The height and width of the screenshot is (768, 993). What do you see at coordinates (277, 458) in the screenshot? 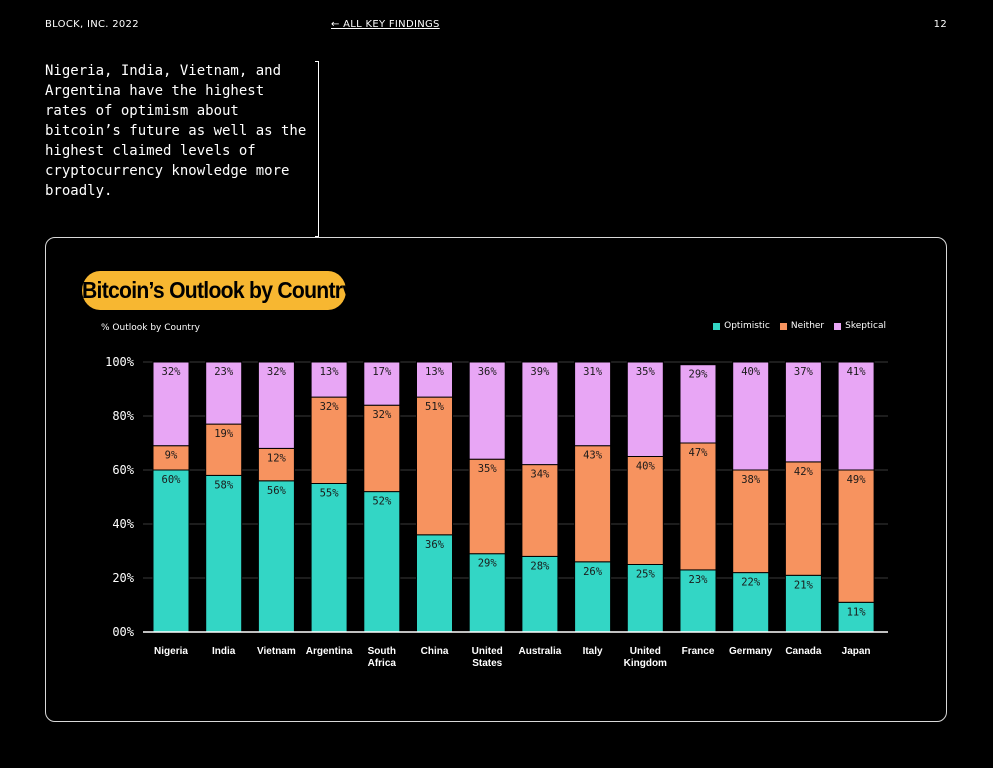
I see `data-label: 12%` at bounding box center [277, 458].